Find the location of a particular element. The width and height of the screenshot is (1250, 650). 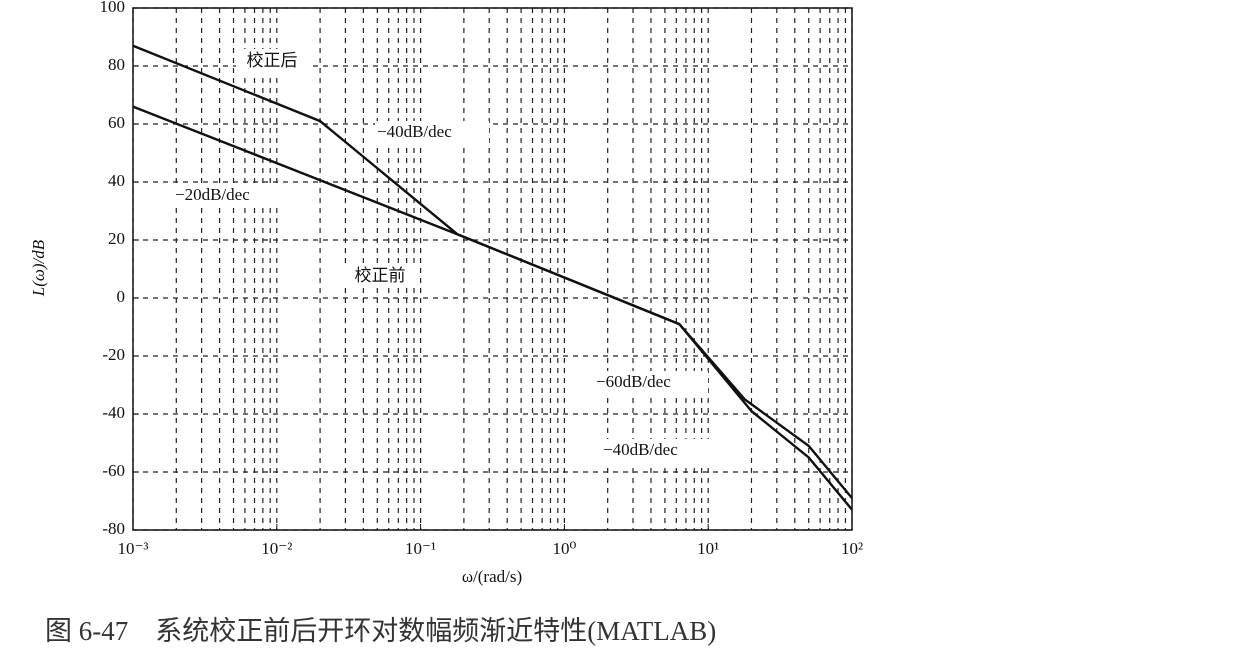

y-tick-label: 40 is located at coordinates (116, 180).